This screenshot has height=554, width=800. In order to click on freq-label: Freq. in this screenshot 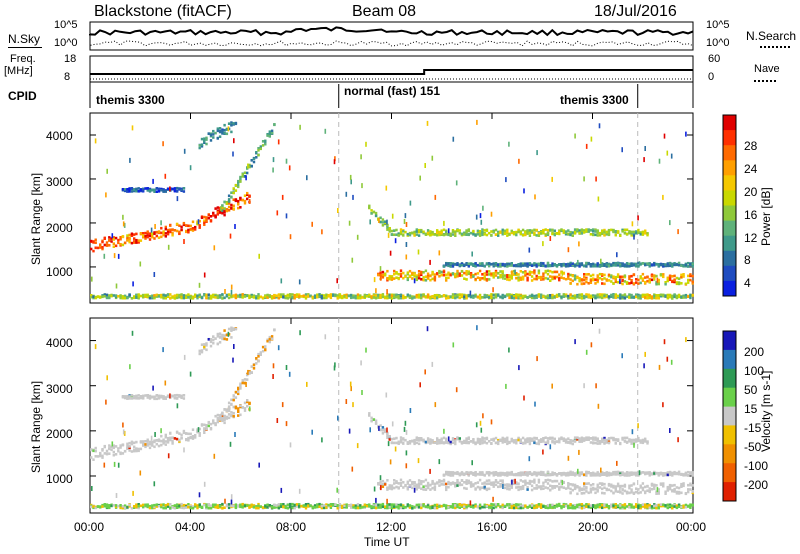, I will do `click(23, 59)`.